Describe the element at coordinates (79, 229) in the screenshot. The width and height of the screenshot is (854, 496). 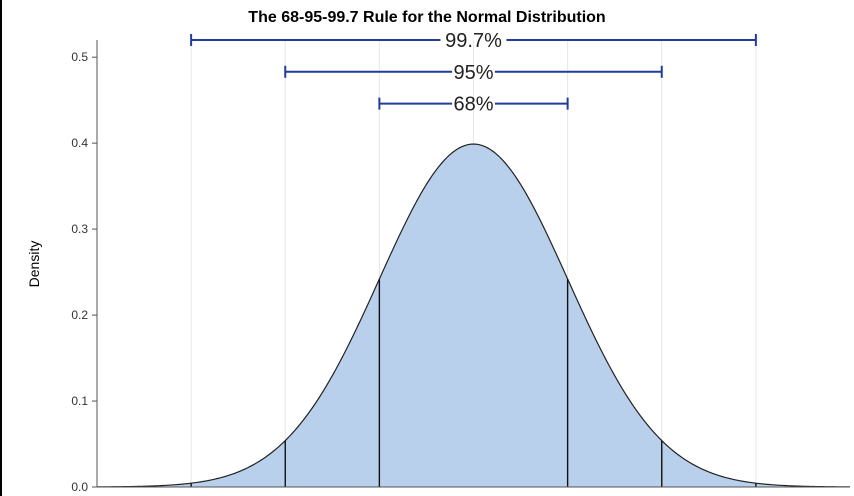
I see `y-tick-label: 0.3` at that location.